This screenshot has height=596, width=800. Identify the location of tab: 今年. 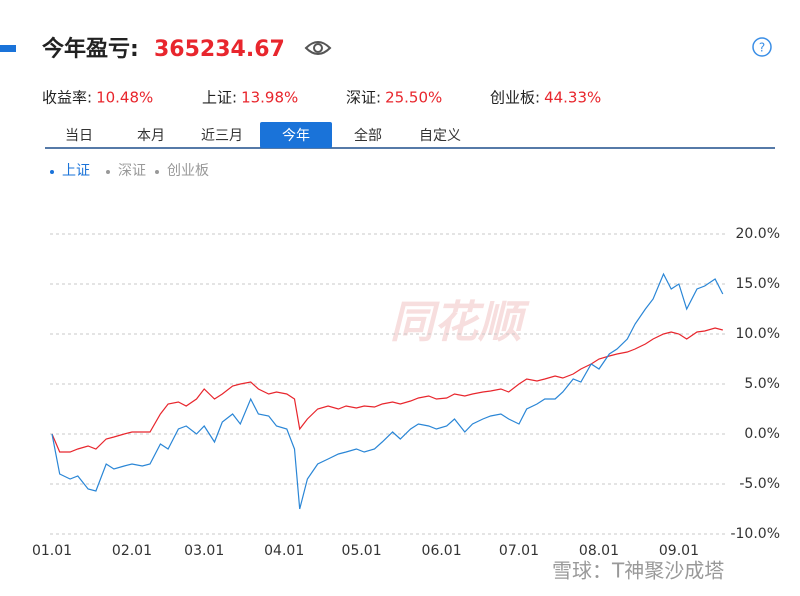
(296, 136).